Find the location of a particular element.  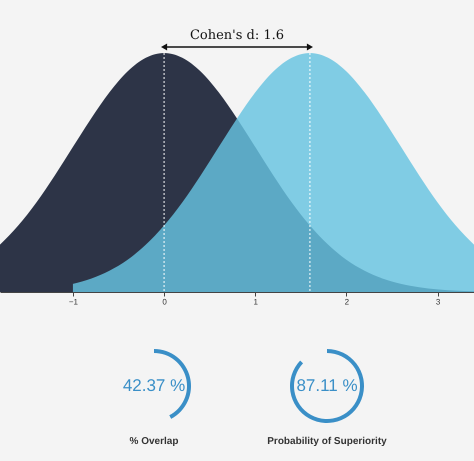

x-tick-label: 2 is located at coordinates (347, 302).